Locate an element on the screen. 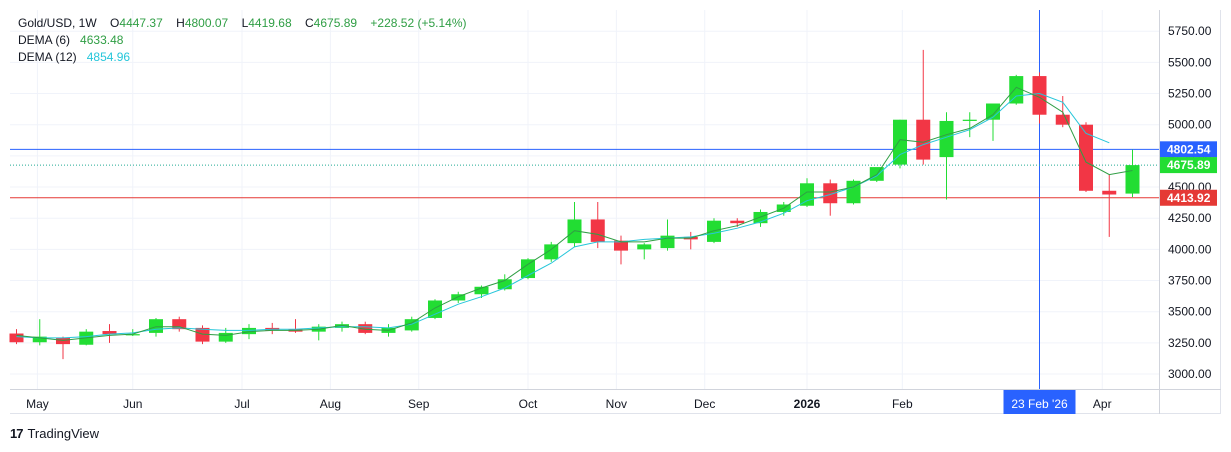  time-tick-label: Nov is located at coordinates (616, 404).